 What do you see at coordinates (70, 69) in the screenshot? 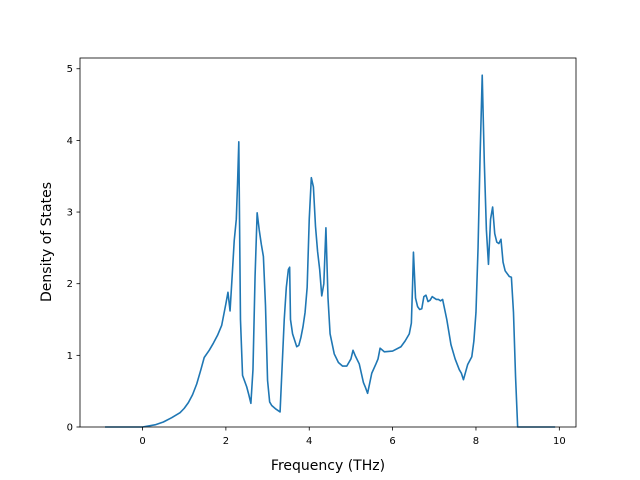
I see `y-tick-label: 5` at bounding box center [70, 69].